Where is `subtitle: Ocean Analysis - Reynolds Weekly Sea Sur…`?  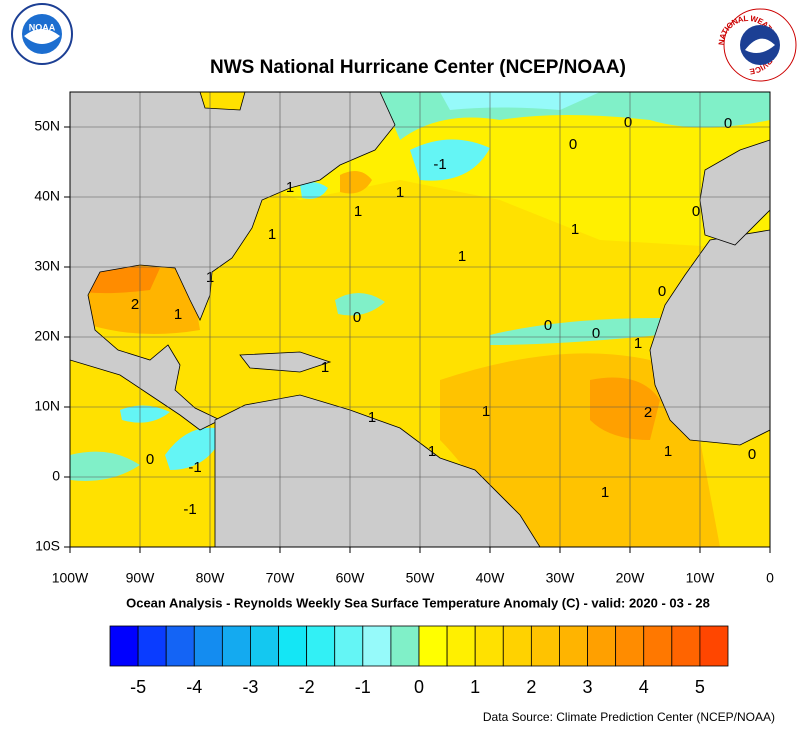 subtitle: Ocean Analysis - Reynolds Weekly Sea Sur… is located at coordinates (418, 602).